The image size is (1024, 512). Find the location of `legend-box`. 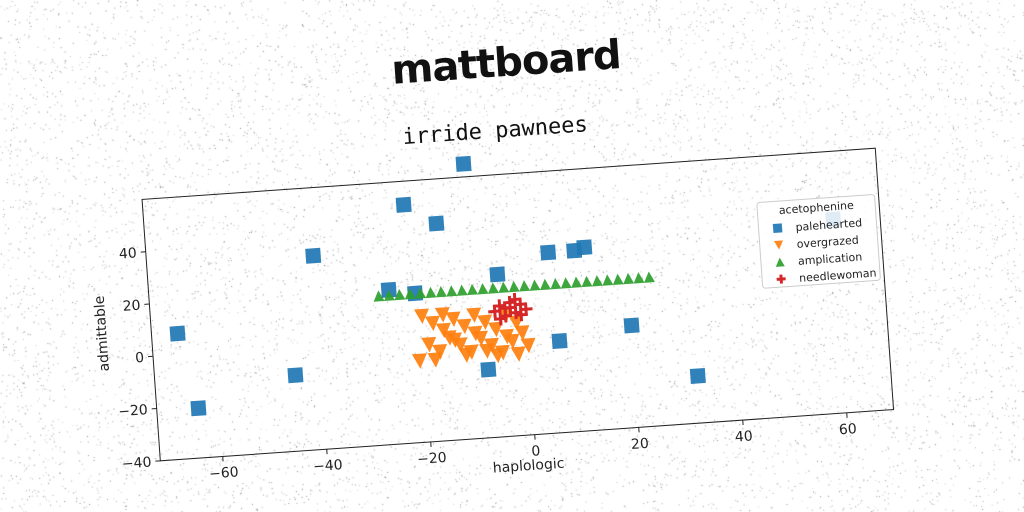

legend-box is located at coordinates (818, 241).